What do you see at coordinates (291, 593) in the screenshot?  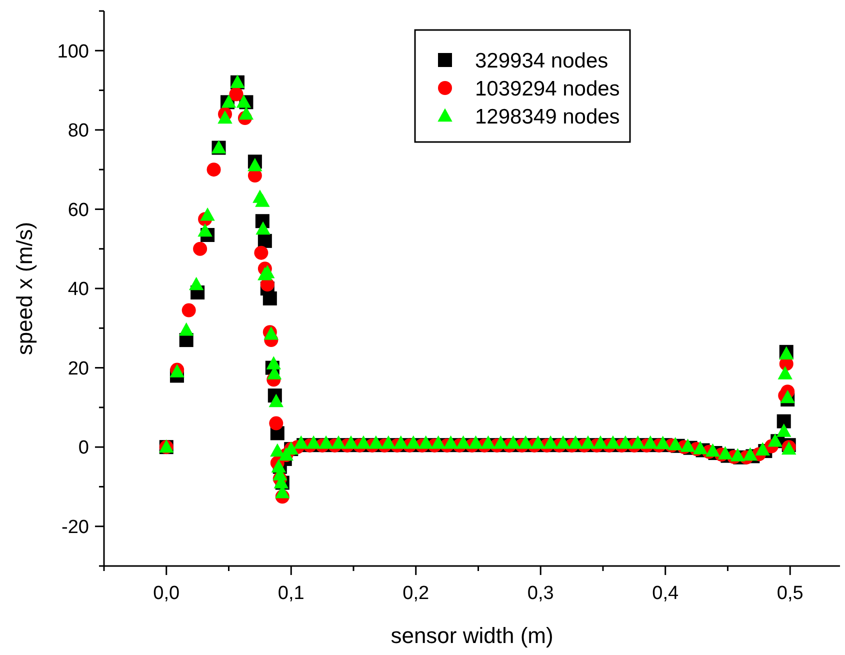 I see `x-tick-label: 0,1` at bounding box center [291, 593].